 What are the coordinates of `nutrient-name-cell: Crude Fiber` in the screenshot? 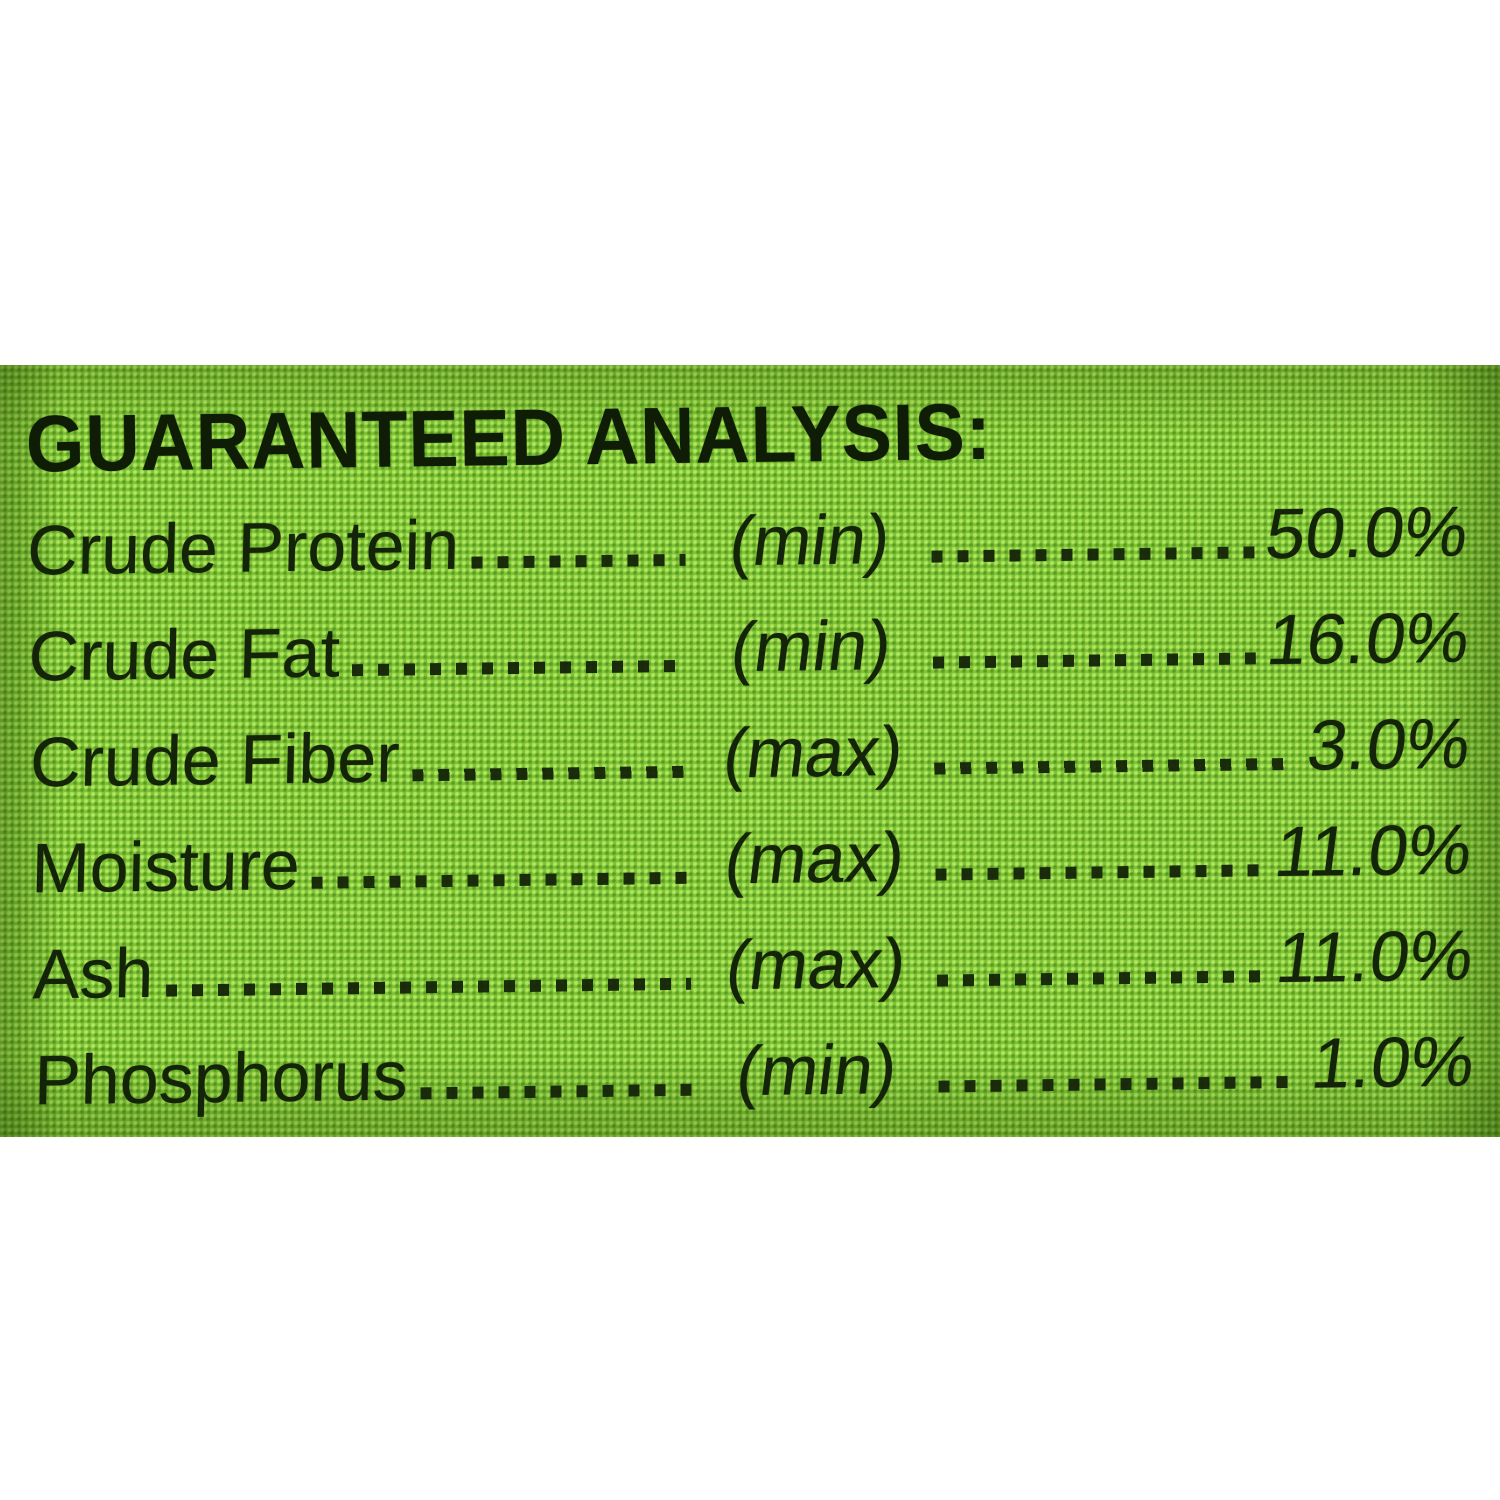 It's located at (365, 758).